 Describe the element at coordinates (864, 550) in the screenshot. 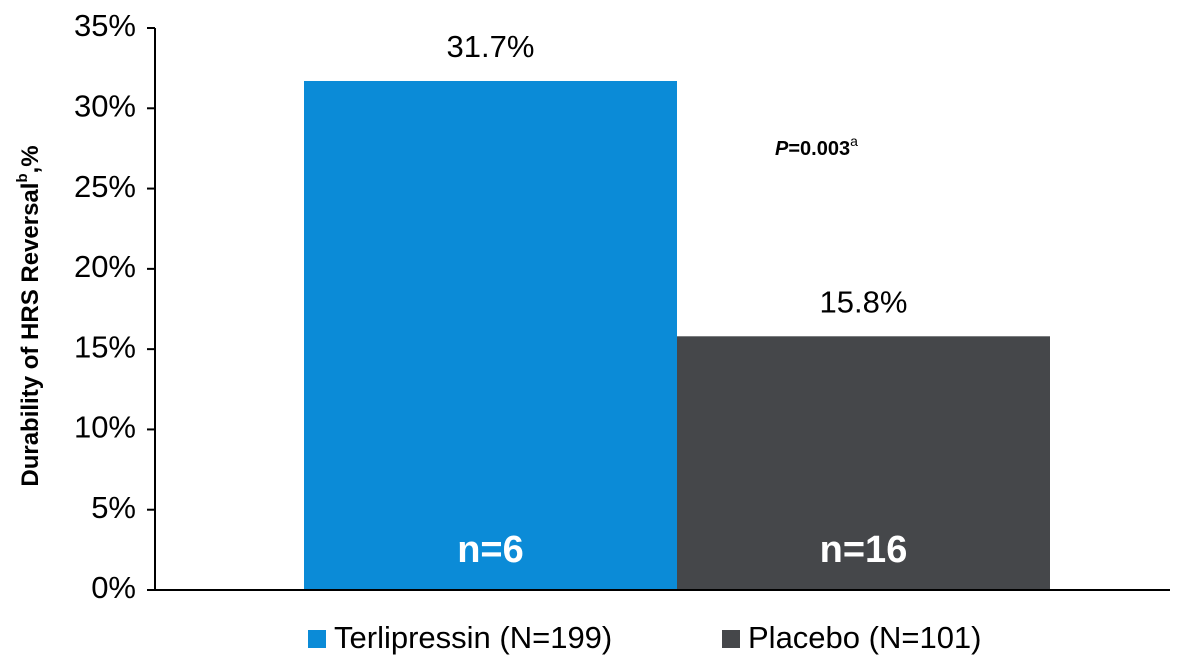

I see `n-label: n=16` at that location.